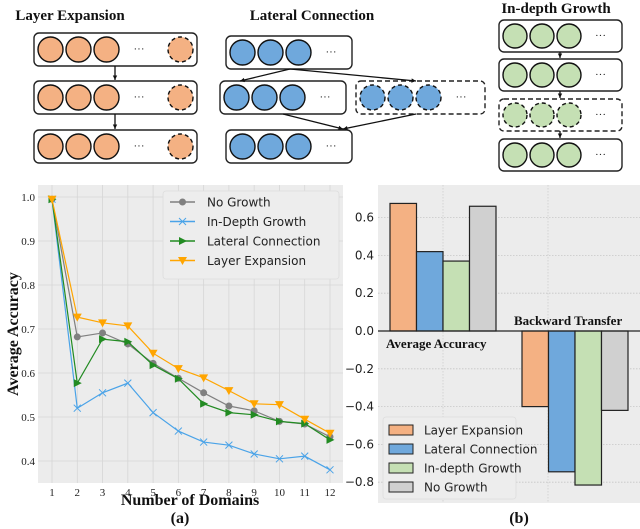 This screenshot has width=640, height=529. Describe the element at coordinates (256, 261) in the screenshot. I see `legend-label: Layer Expansion` at that location.